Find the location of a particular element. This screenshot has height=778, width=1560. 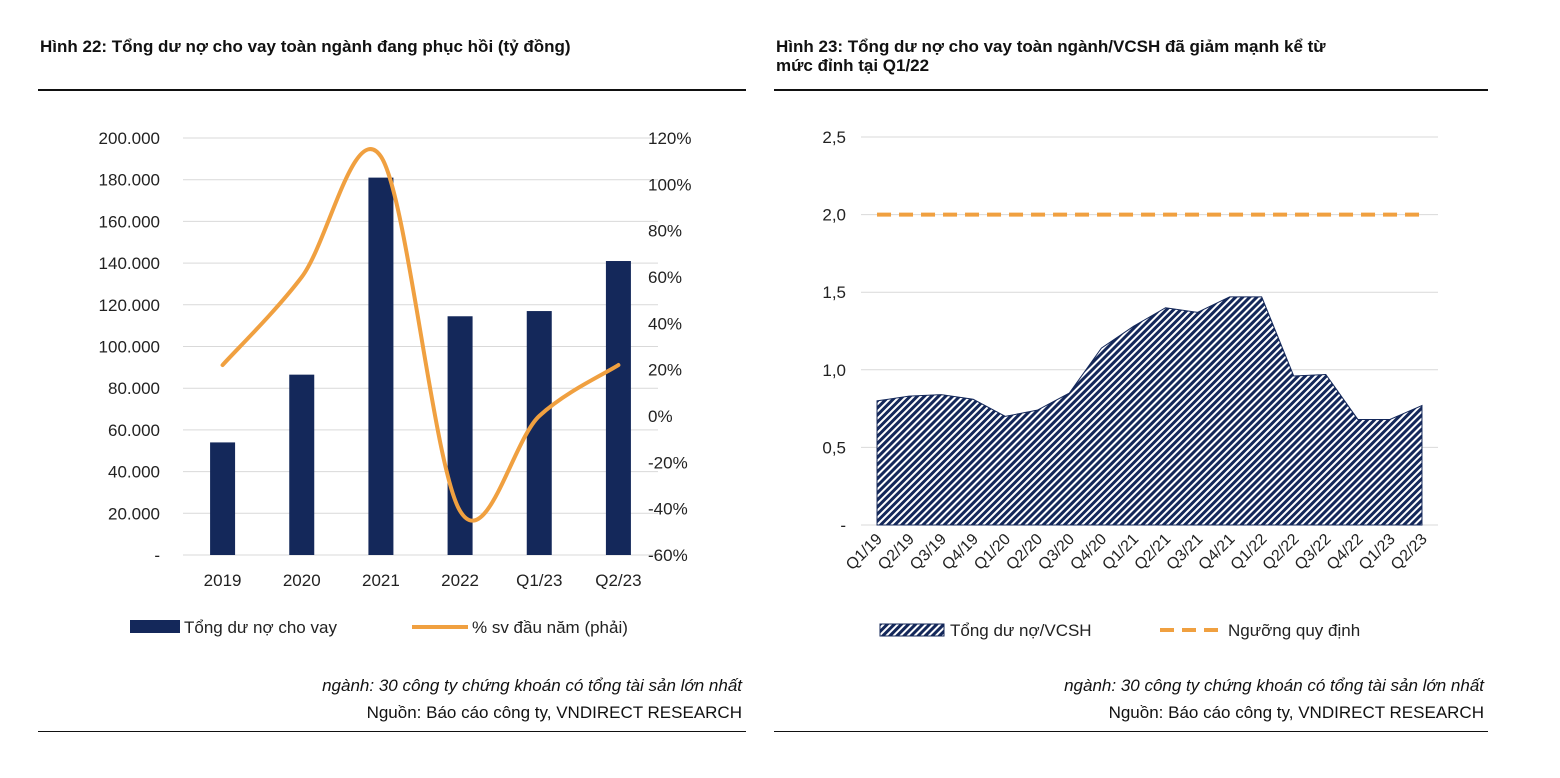

y-left-tick-label: 140.000 is located at coordinates (129, 263).